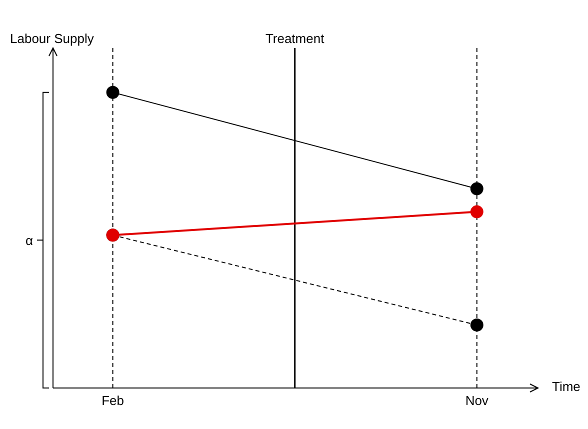 The height and width of the screenshot is (429, 588). What do you see at coordinates (52, 38) in the screenshot?
I see `y-axis-title: Labour Supply` at bounding box center [52, 38].